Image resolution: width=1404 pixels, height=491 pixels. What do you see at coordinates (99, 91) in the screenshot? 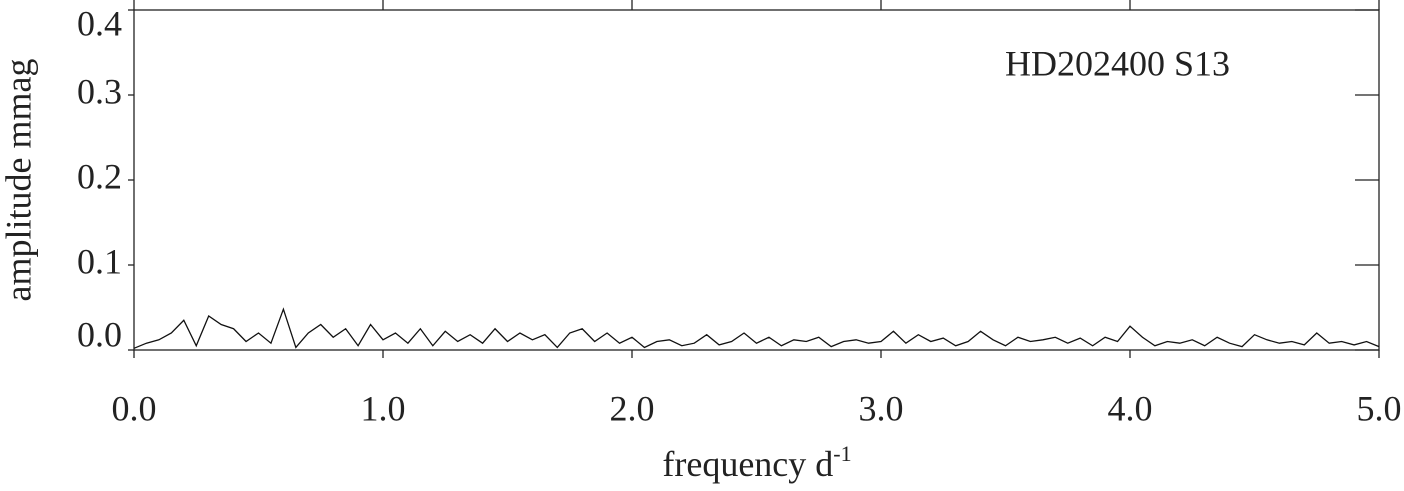
I see `y-tick-label: 0.3` at bounding box center [99, 91].